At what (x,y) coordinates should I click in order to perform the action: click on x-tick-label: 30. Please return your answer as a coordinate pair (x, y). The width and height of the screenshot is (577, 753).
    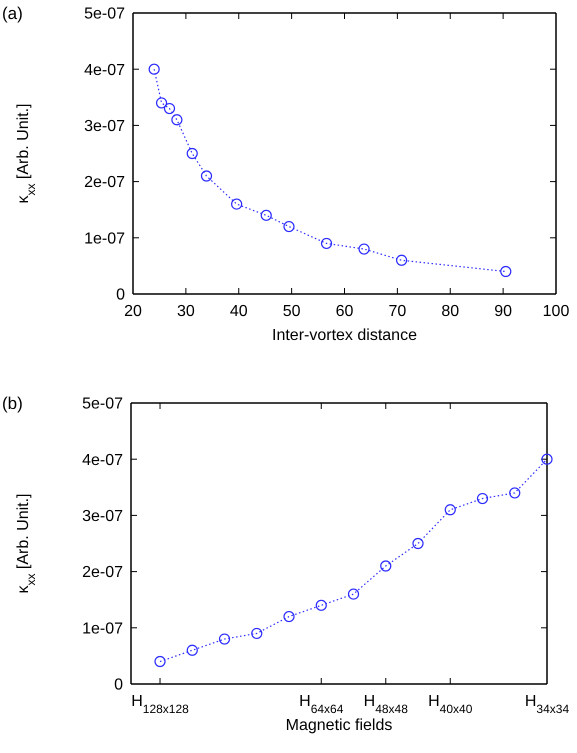
    Looking at the image, I should click on (185, 311).